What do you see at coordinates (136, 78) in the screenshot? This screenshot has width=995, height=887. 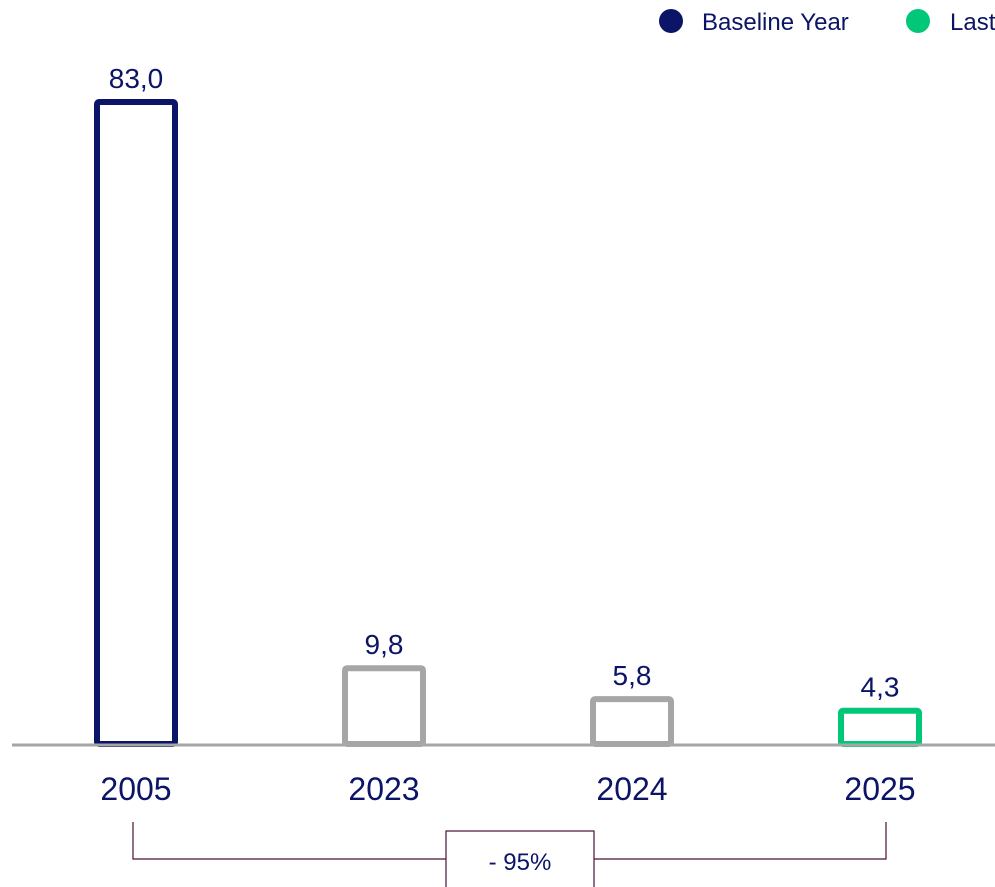 I see `value-label-2005: 83,0` at bounding box center [136, 78].